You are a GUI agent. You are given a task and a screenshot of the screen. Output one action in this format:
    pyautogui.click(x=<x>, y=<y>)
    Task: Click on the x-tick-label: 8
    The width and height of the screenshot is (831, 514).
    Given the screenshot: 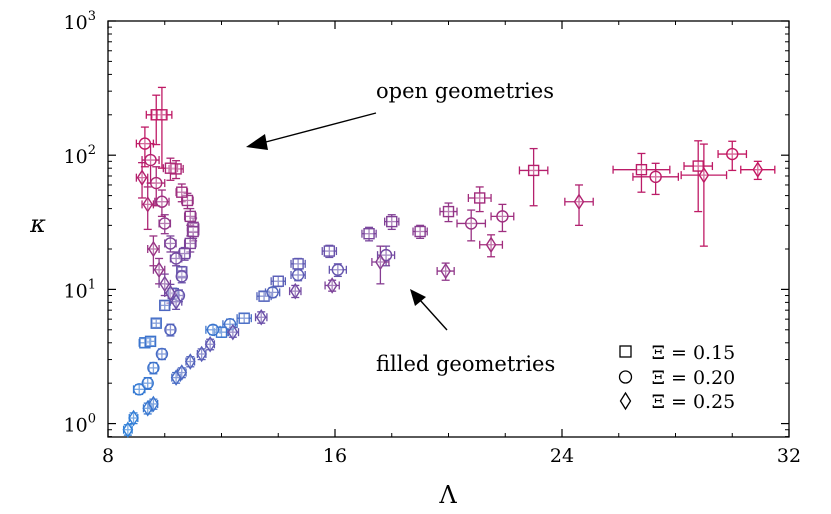 What is the action you would take?
    pyautogui.click(x=108, y=456)
    